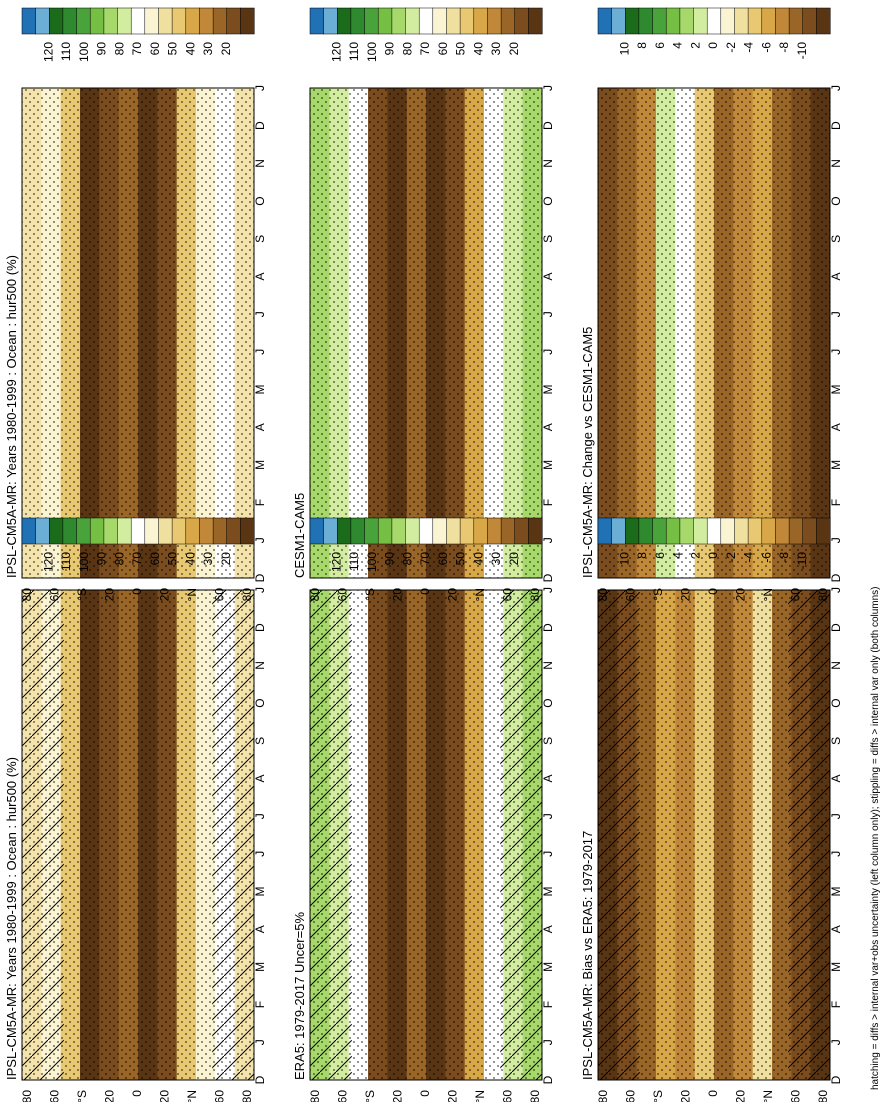 Image resolution: width=891 pixels, height=1102 pixels. Describe the element at coordinates (331, 835) in the screenshot. I see `hatching-overlay` at that location.